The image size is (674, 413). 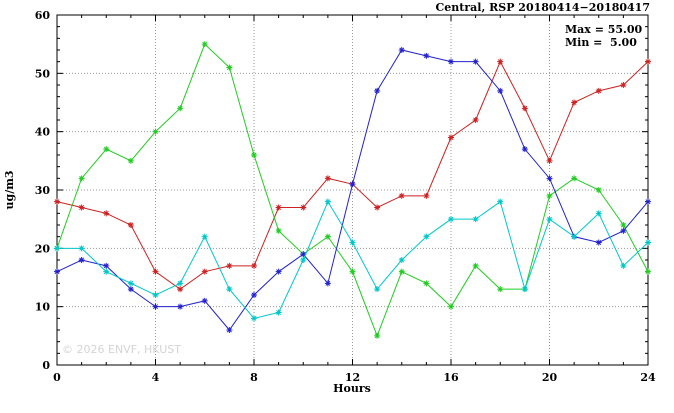 I want to click on x-tick-label: 8, so click(x=254, y=377).